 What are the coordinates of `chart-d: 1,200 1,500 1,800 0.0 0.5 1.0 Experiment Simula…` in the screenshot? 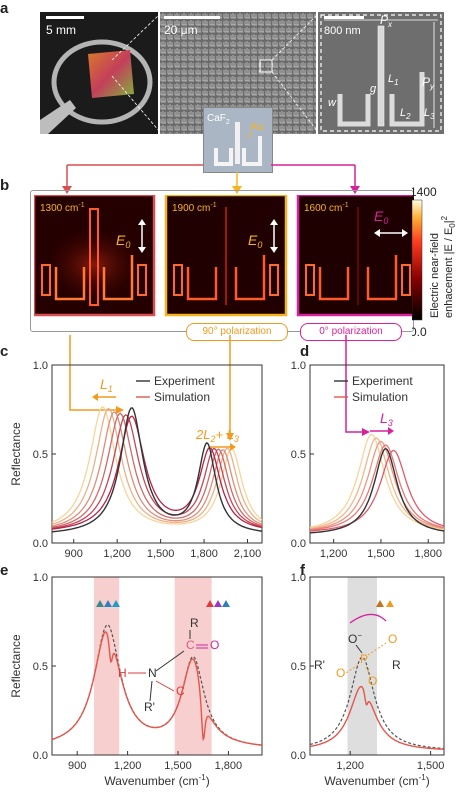 It's located at (368, 460).